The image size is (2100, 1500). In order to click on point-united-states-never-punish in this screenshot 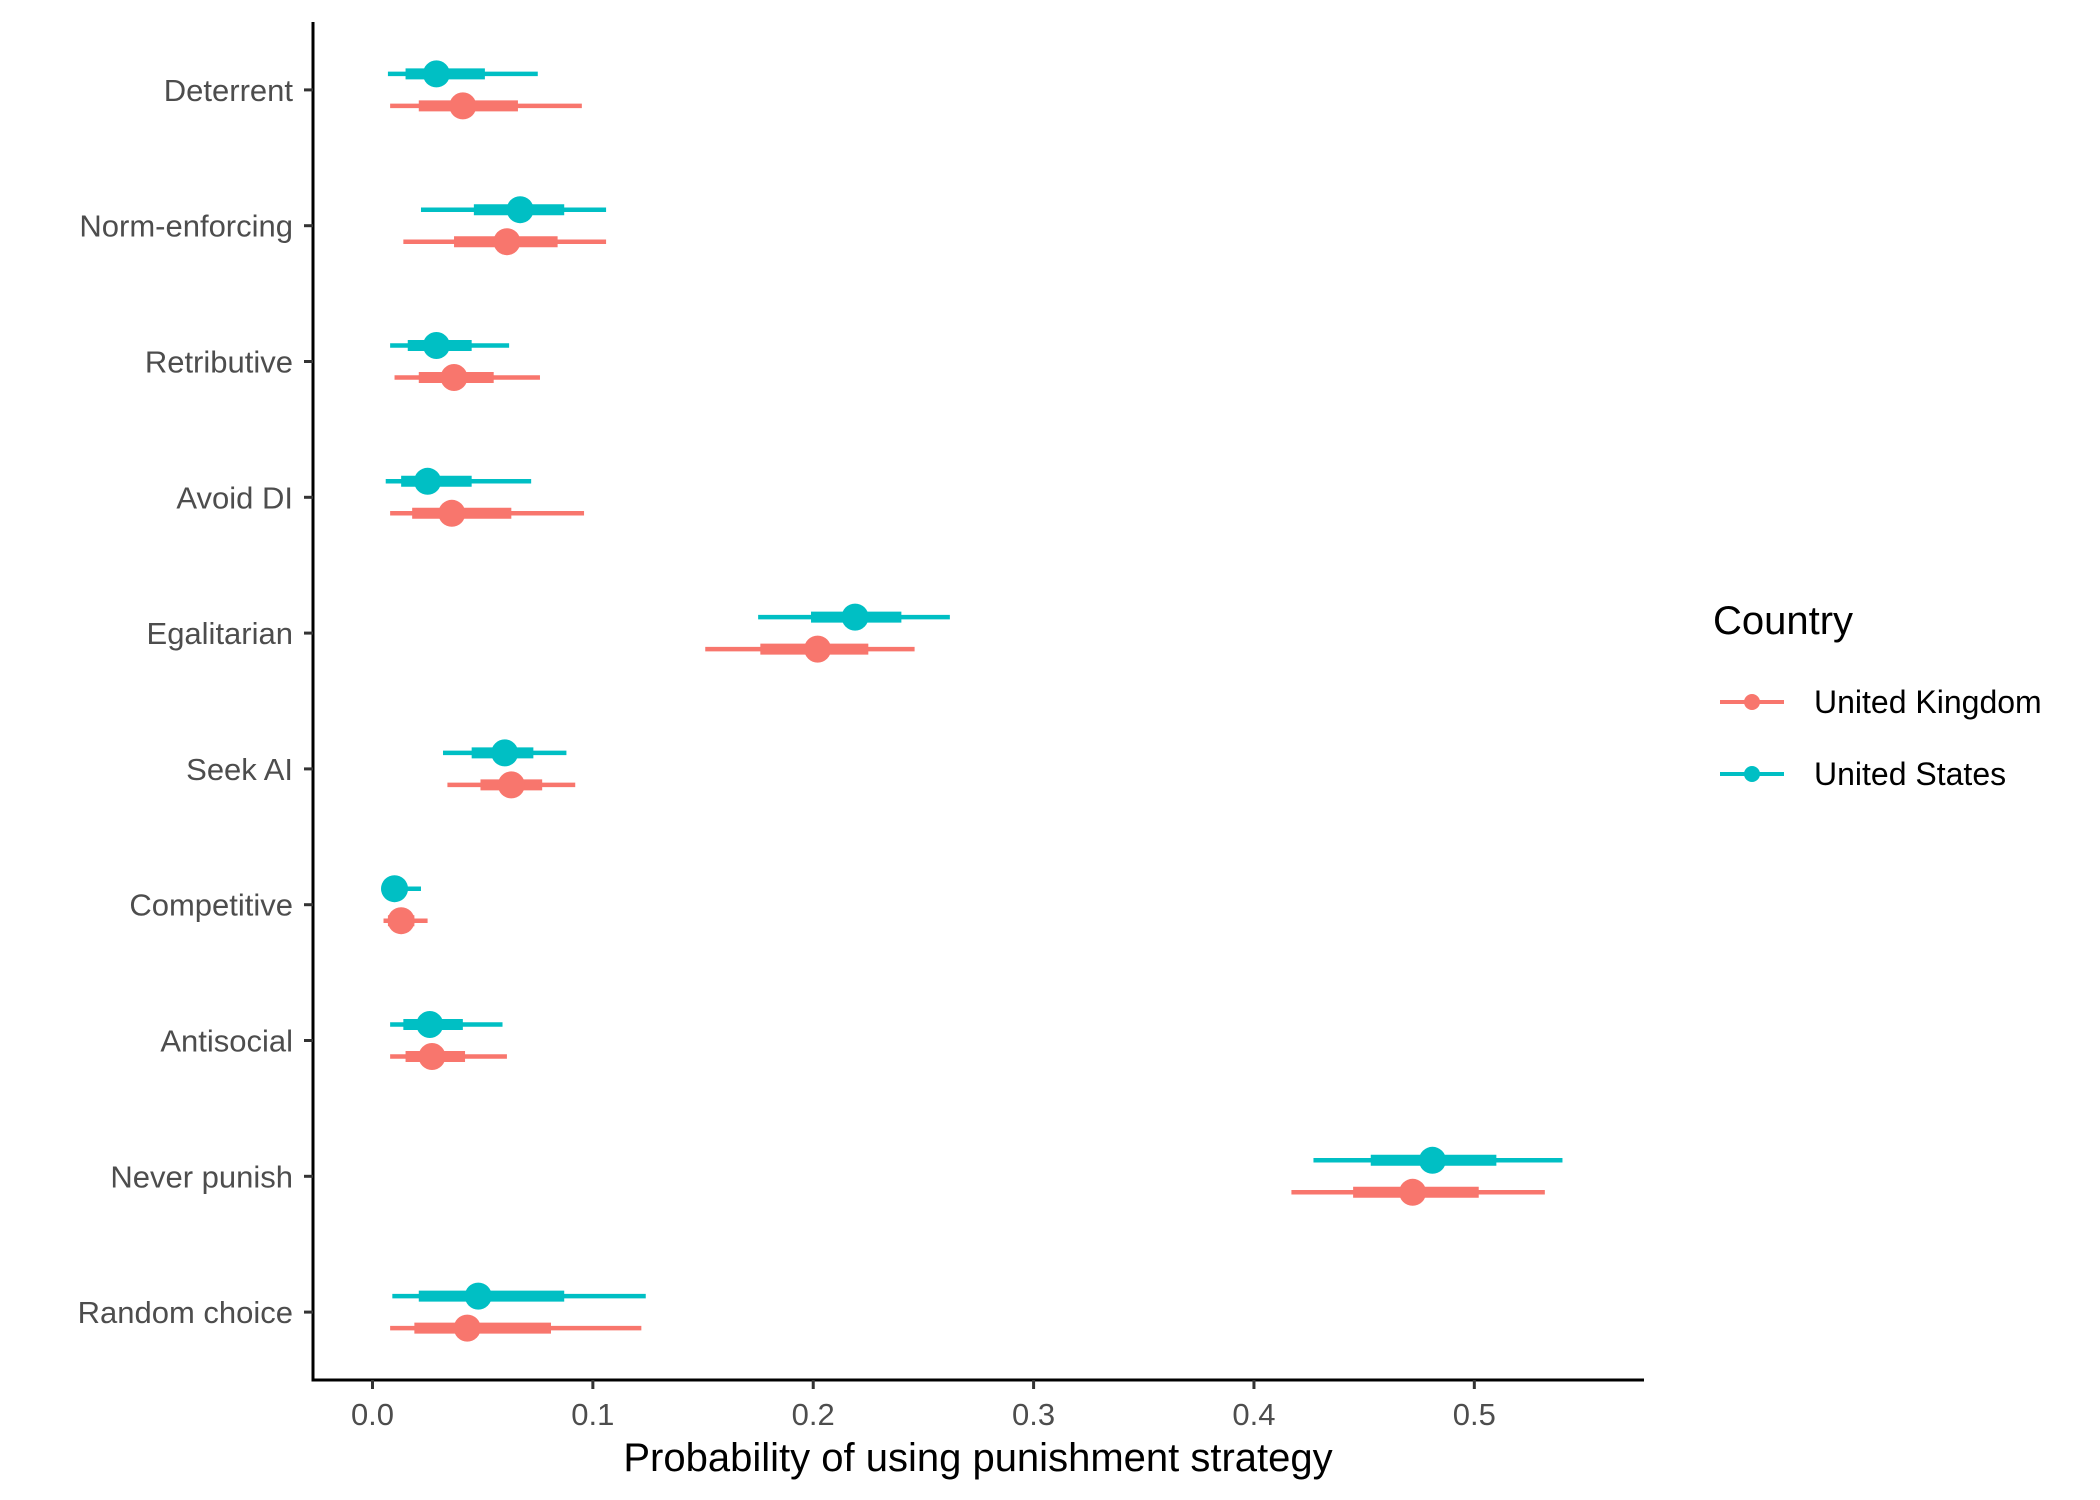, I will do `click(1432, 1160)`.